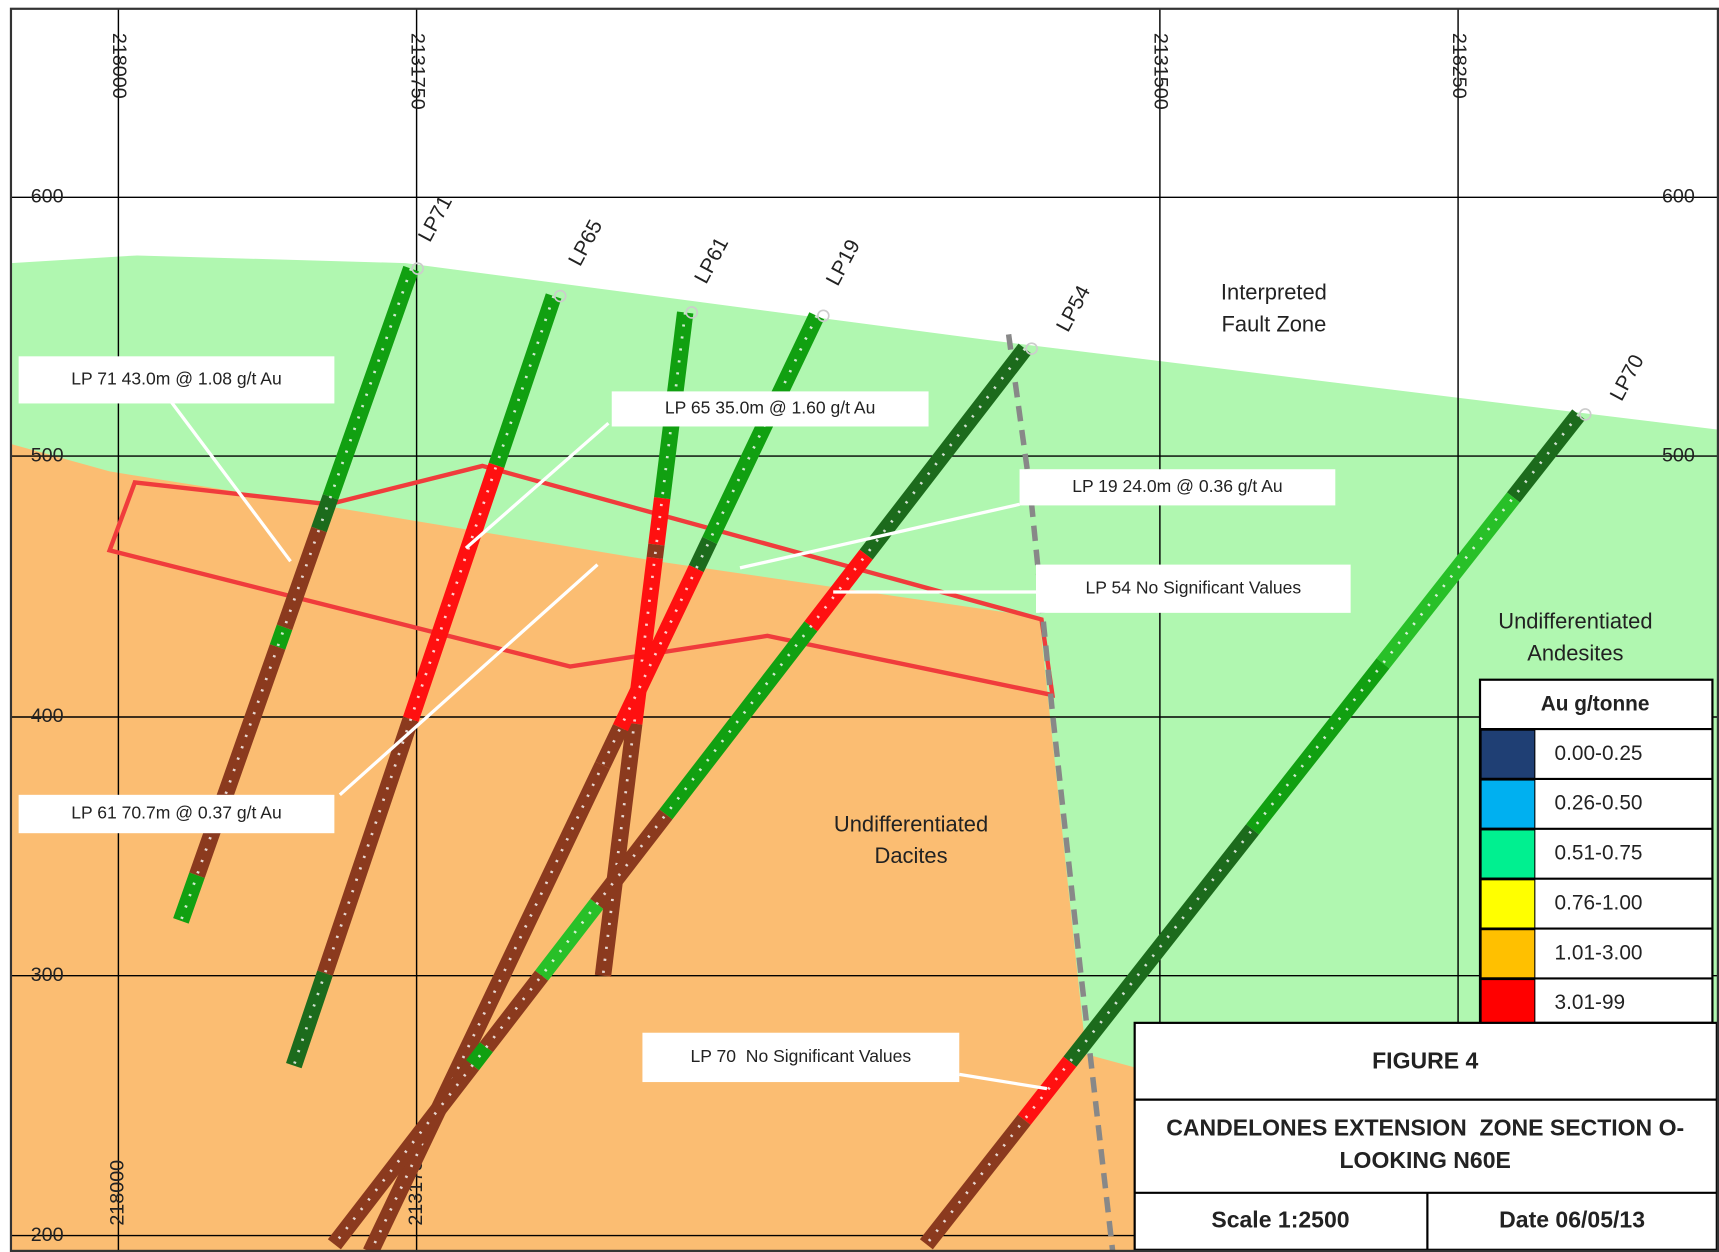 Image resolution: width=1719 pixels, height=1252 pixels. What do you see at coordinates (1060, 793) in the screenshot?
I see `fault-trace` at bounding box center [1060, 793].